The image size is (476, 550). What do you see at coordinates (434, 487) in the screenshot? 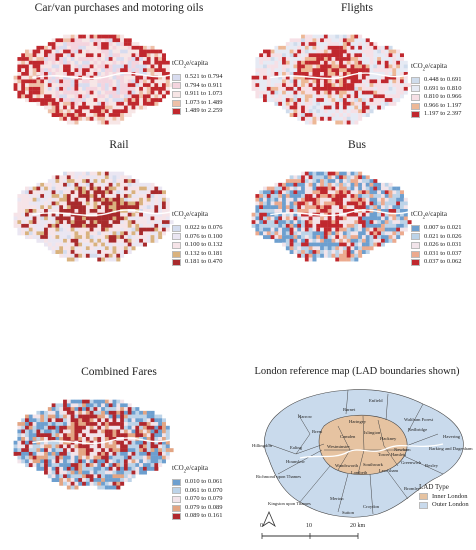
I see `legend-title: LAD Type` at bounding box center [434, 487].